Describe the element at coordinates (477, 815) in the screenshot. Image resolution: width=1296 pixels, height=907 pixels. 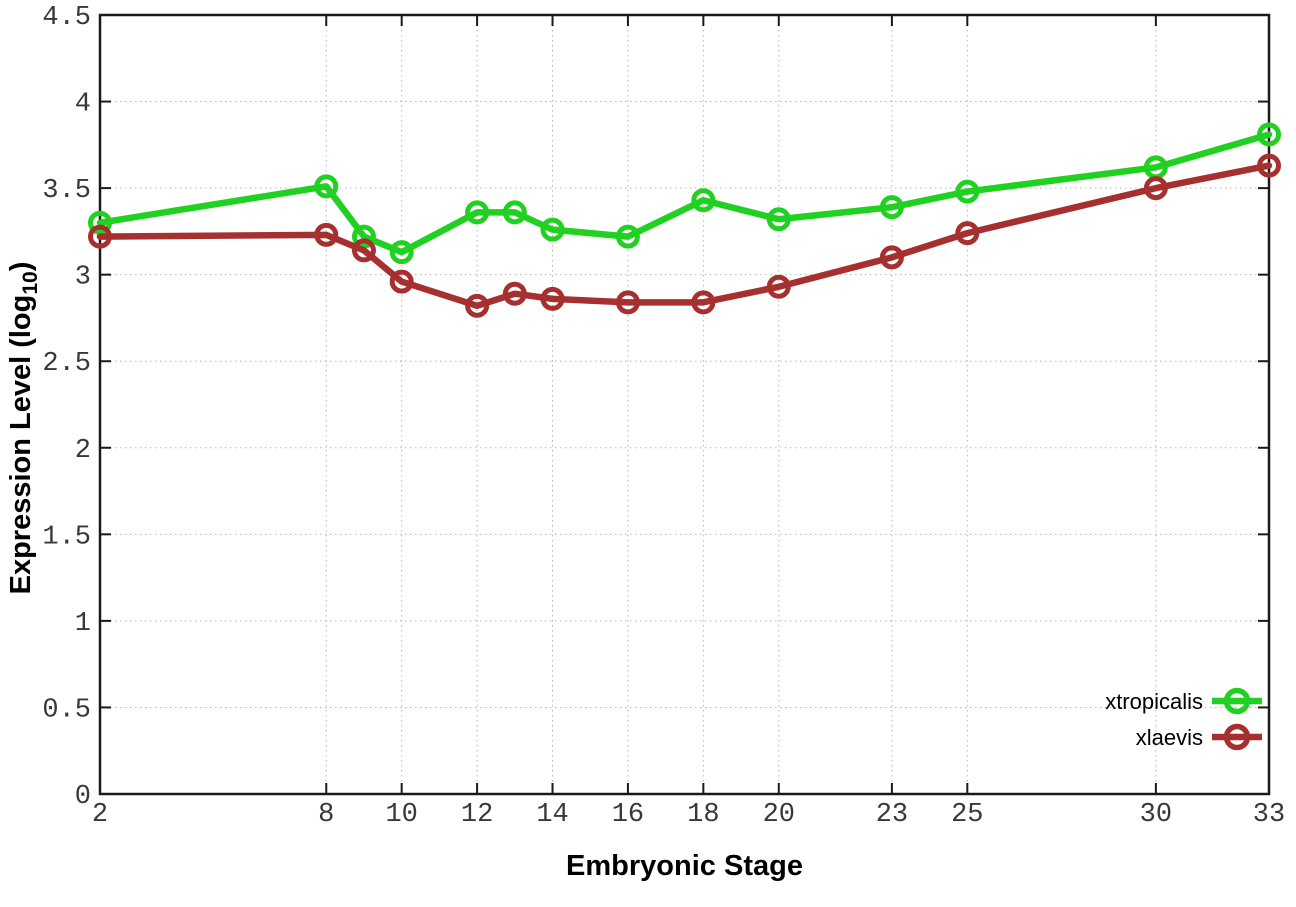
I see `x-tick-label: 12` at that location.